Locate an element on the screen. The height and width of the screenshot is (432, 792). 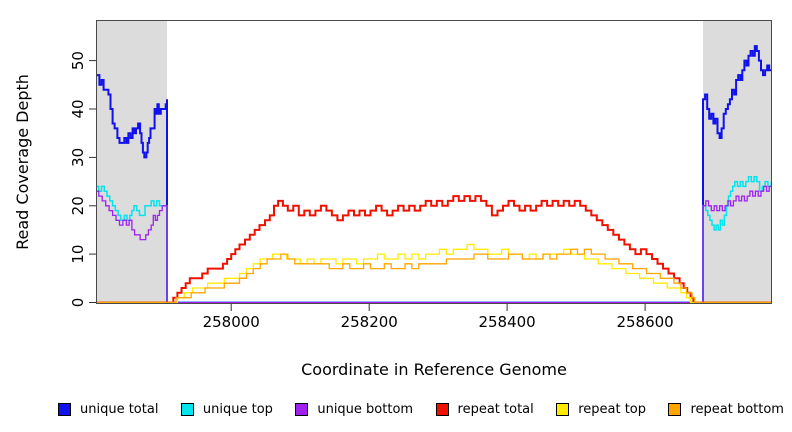
y-tick-label: 10 is located at coordinates (78, 254).